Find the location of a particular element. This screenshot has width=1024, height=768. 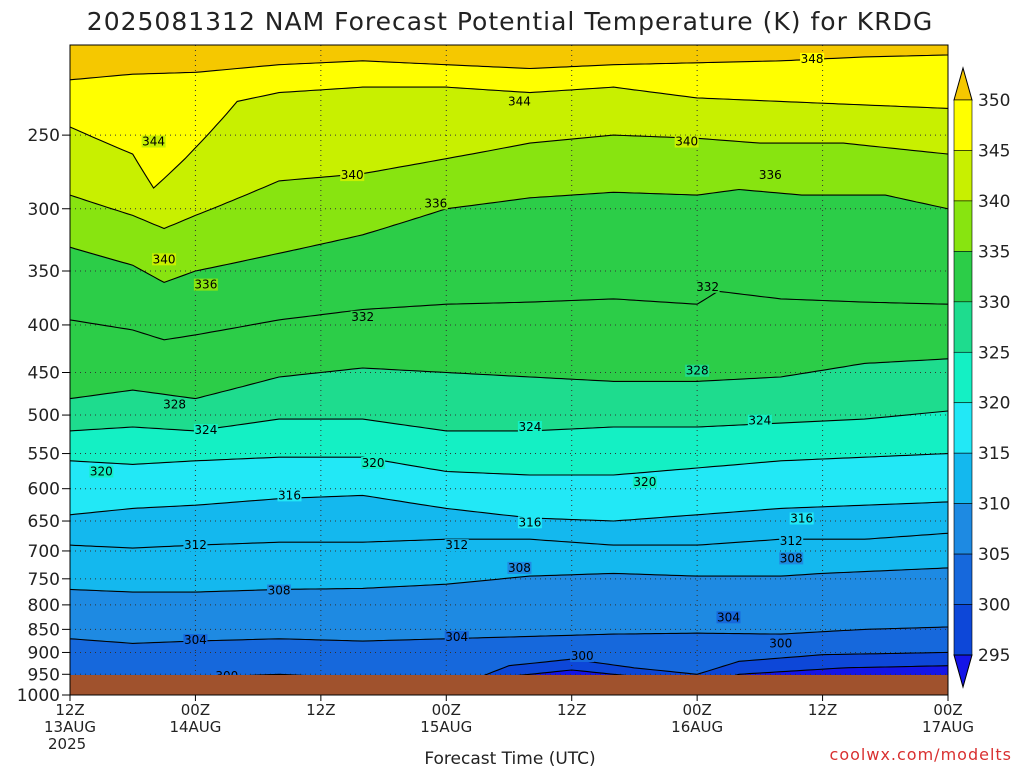

contour-label: 336 is located at coordinates (435, 203).